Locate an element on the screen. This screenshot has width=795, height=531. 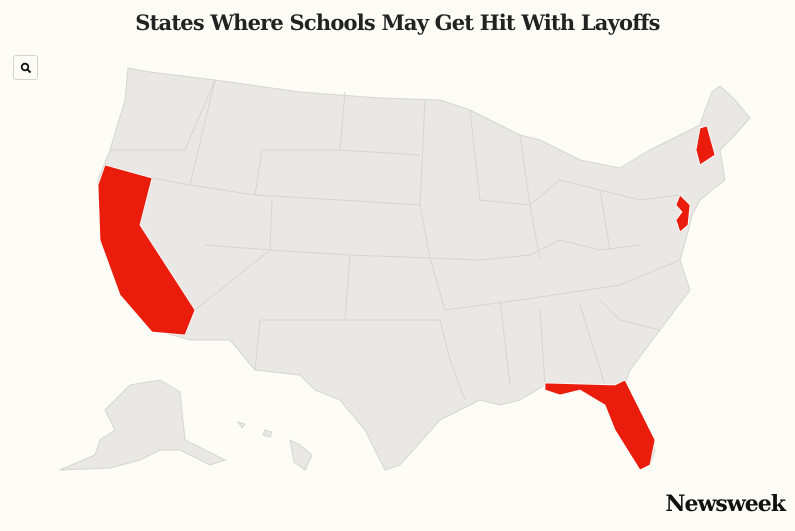
state-new-hampshire is located at coordinates (705, 145).